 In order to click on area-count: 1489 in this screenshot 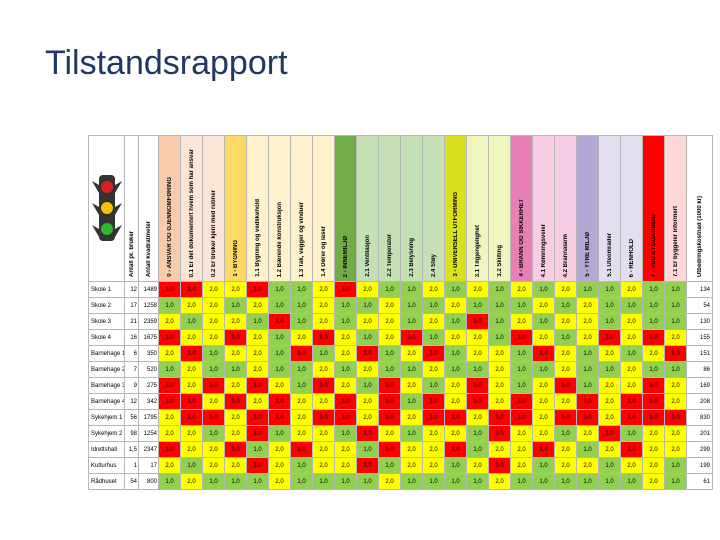, I will do `click(148, 289)`.